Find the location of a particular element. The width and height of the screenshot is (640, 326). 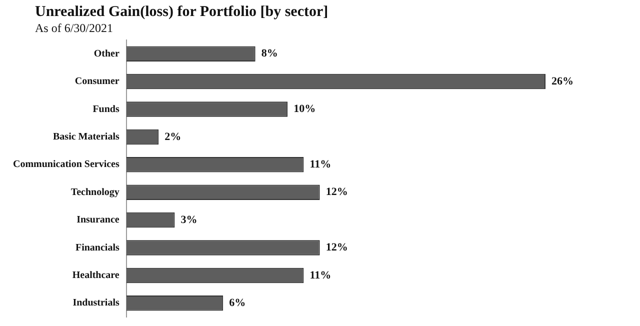

data-label: 26% is located at coordinates (563, 81).